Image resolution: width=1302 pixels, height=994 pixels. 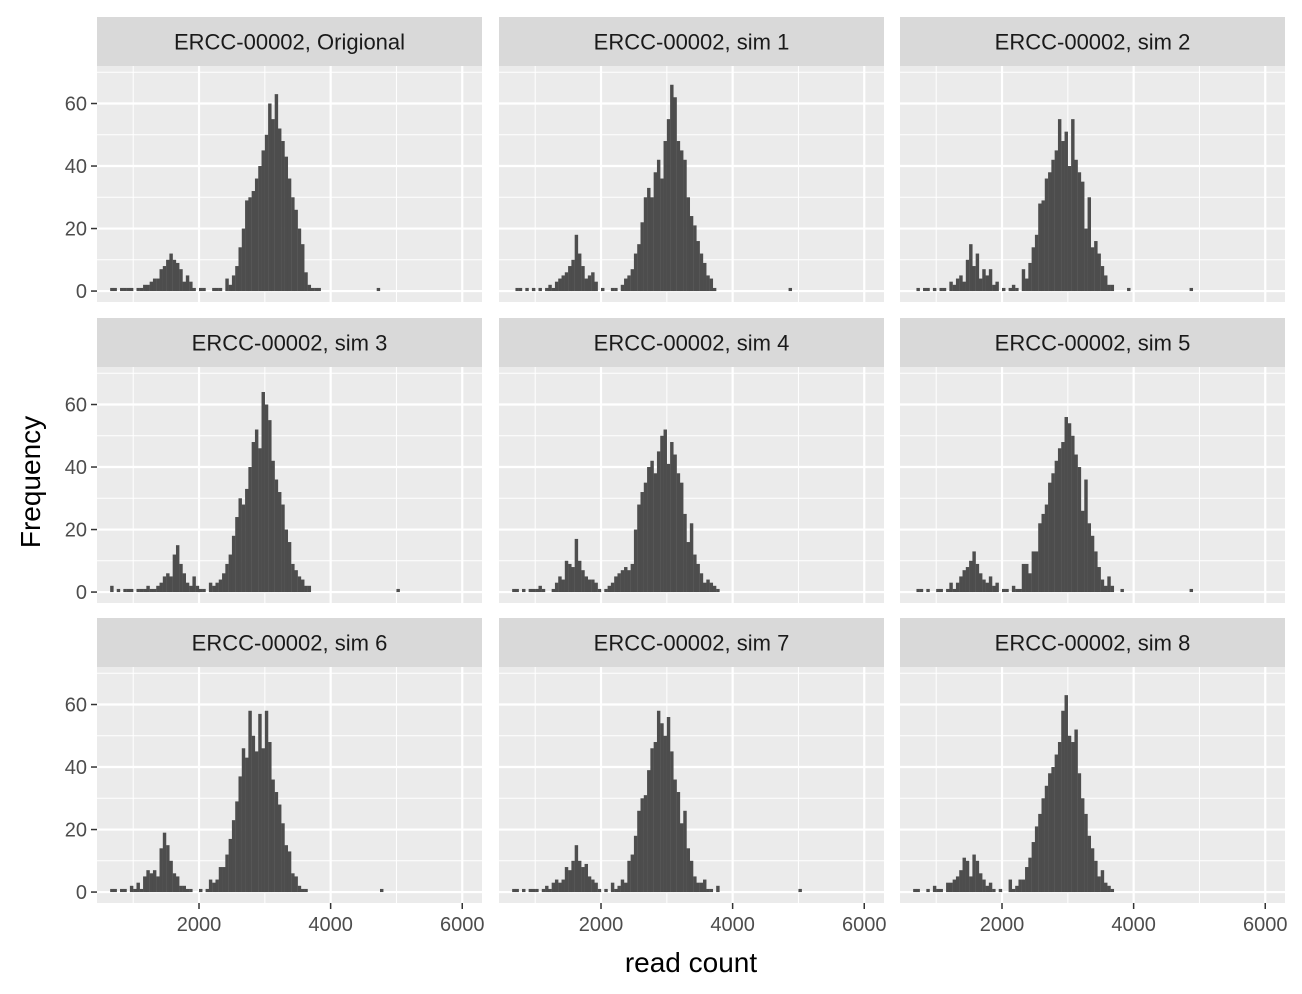 What do you see at coordinates (273, 461) in the screenshot?
I see `facet-panel: ERCC-00002, sim 3 0 20 40 60` at bounding box center [273, 461].